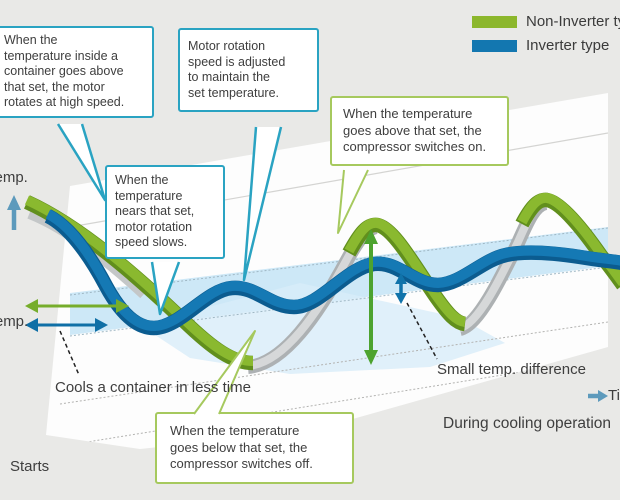  What do you see at coordinates (511, 369) in the screenshot?
I see `small-temp-label: Small temp. difference` at bounding box center [511, 369].